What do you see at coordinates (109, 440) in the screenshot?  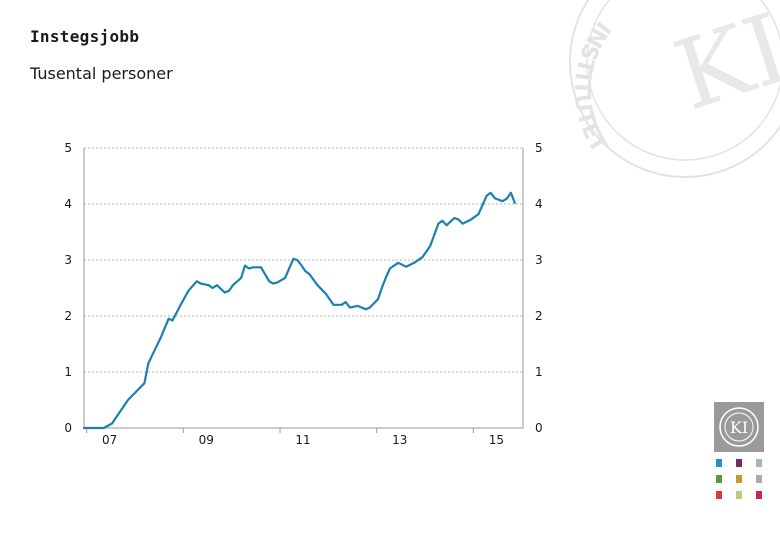 I see `x-tick-label: 07` at bounding box center [109, 440].